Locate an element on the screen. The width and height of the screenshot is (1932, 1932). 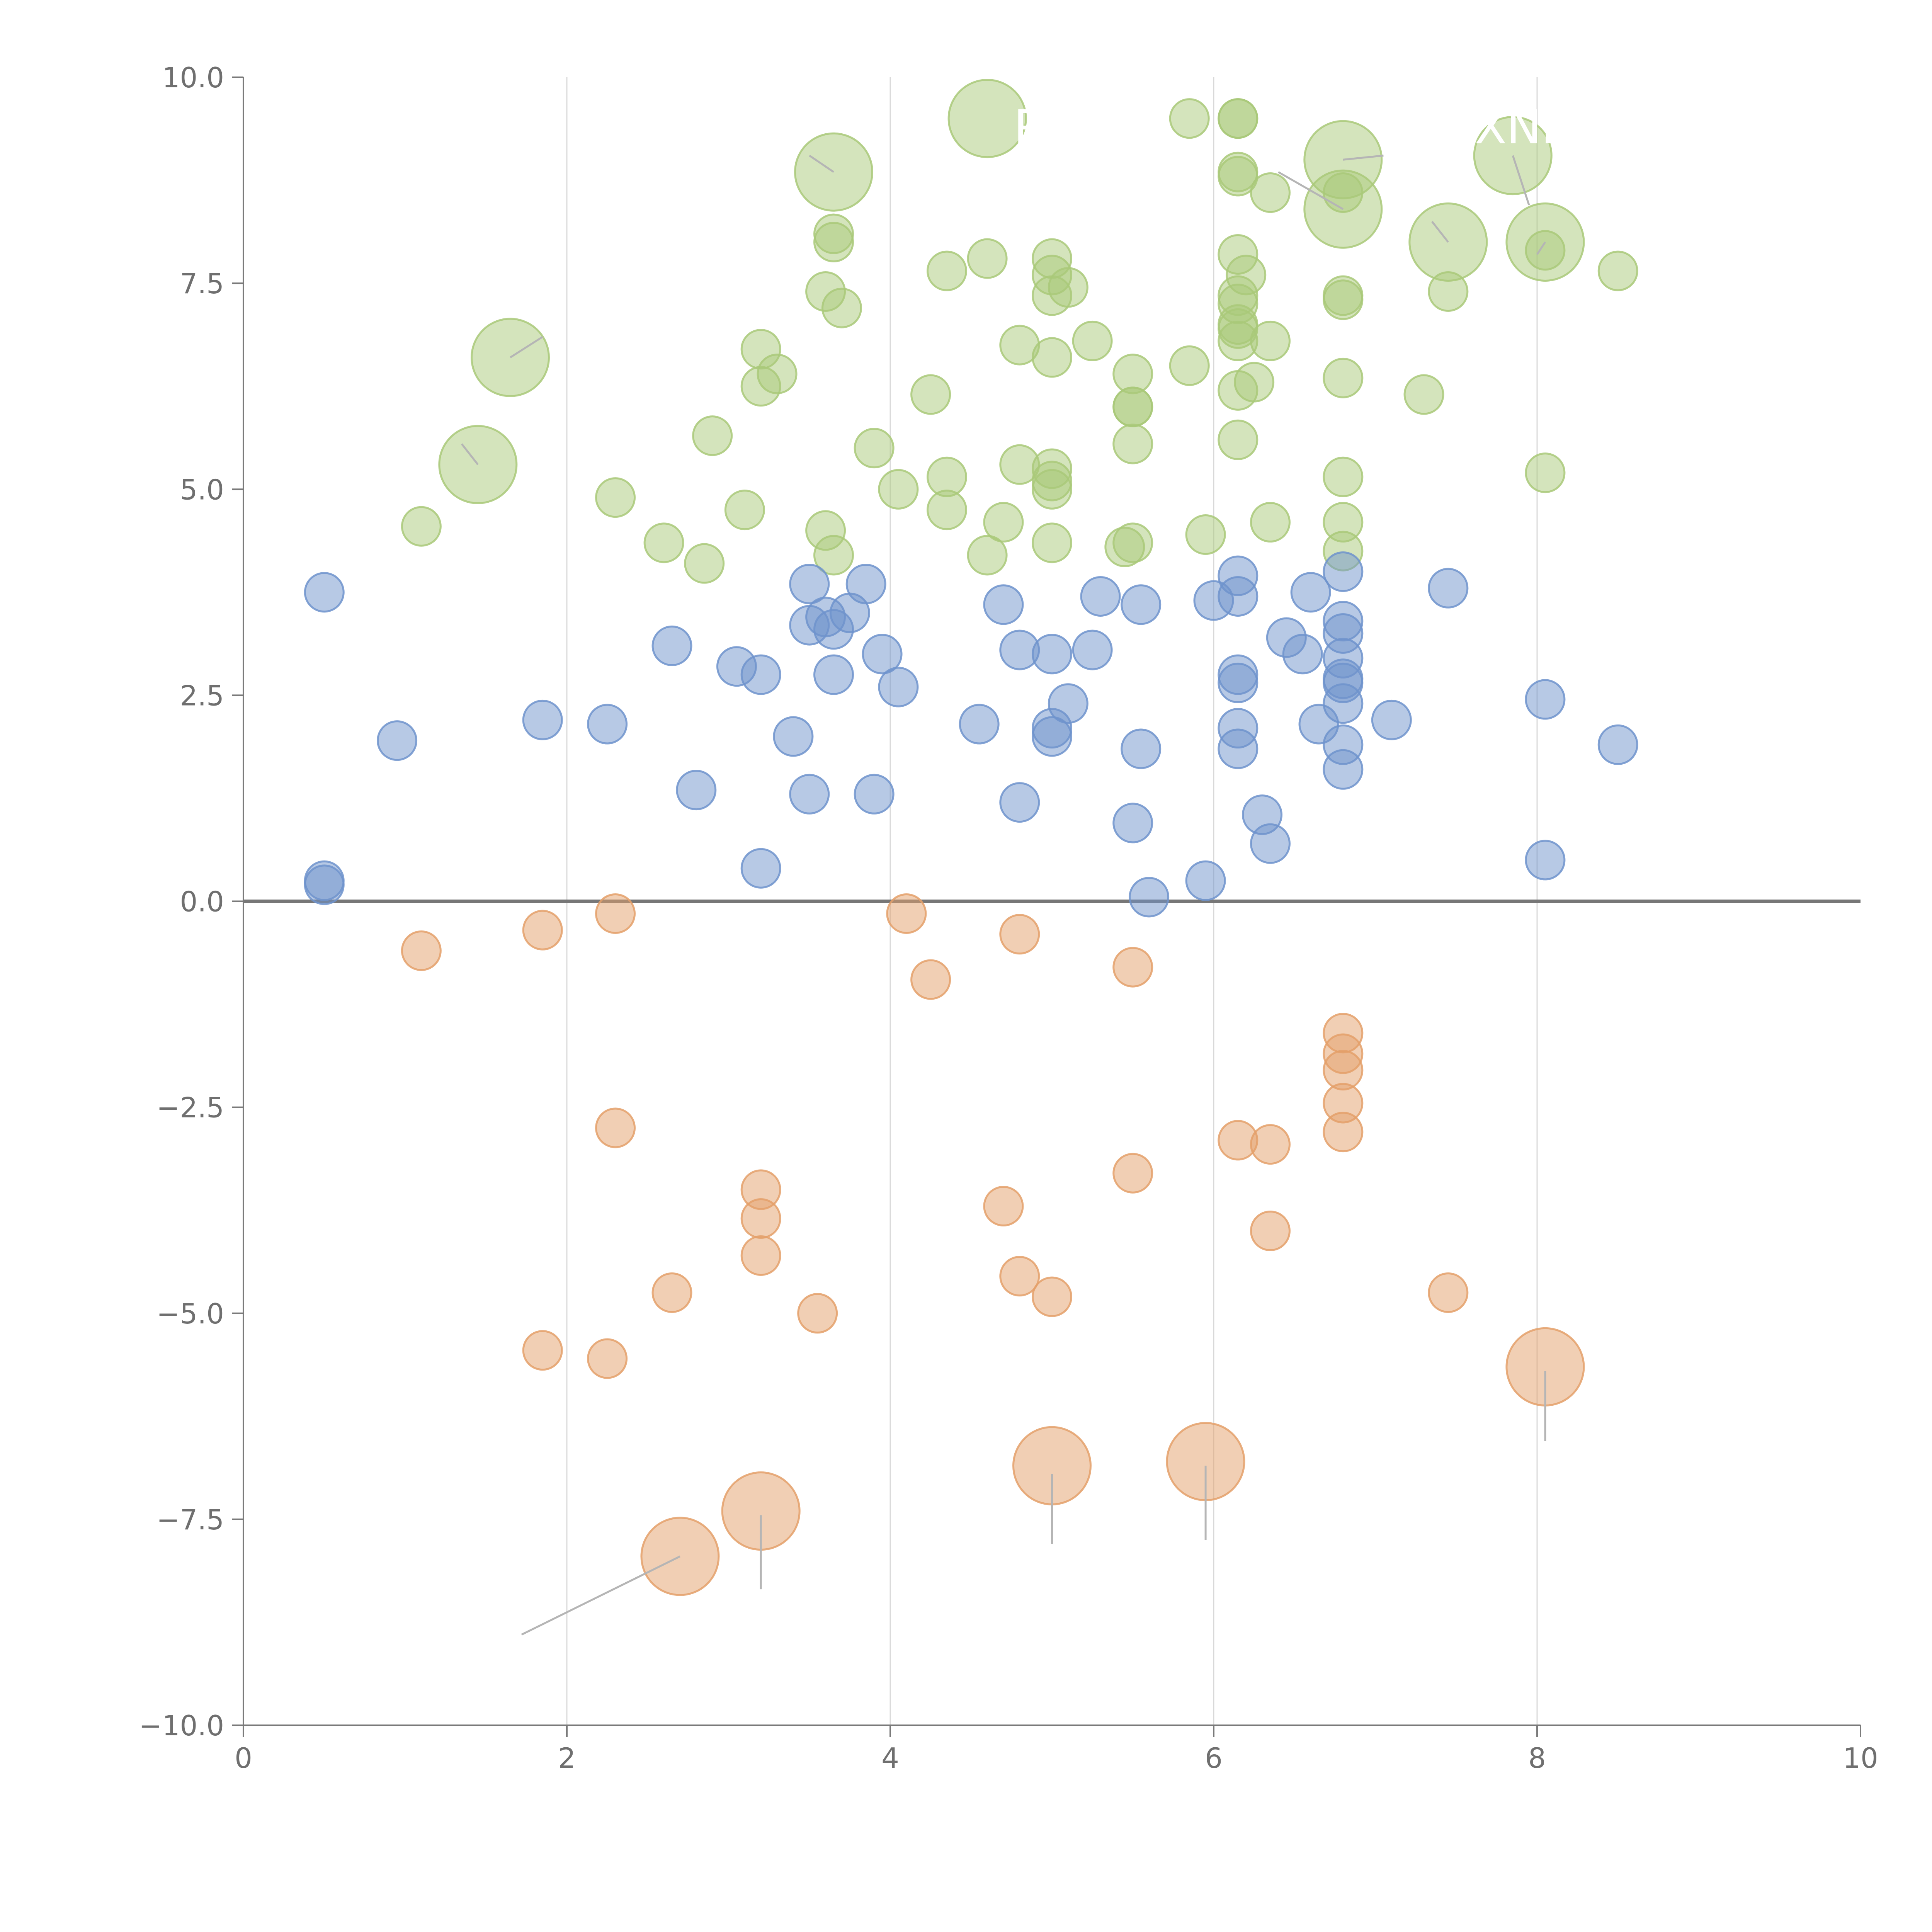
y-tick-label: −10.0 is located at coordinates (182, 1726).